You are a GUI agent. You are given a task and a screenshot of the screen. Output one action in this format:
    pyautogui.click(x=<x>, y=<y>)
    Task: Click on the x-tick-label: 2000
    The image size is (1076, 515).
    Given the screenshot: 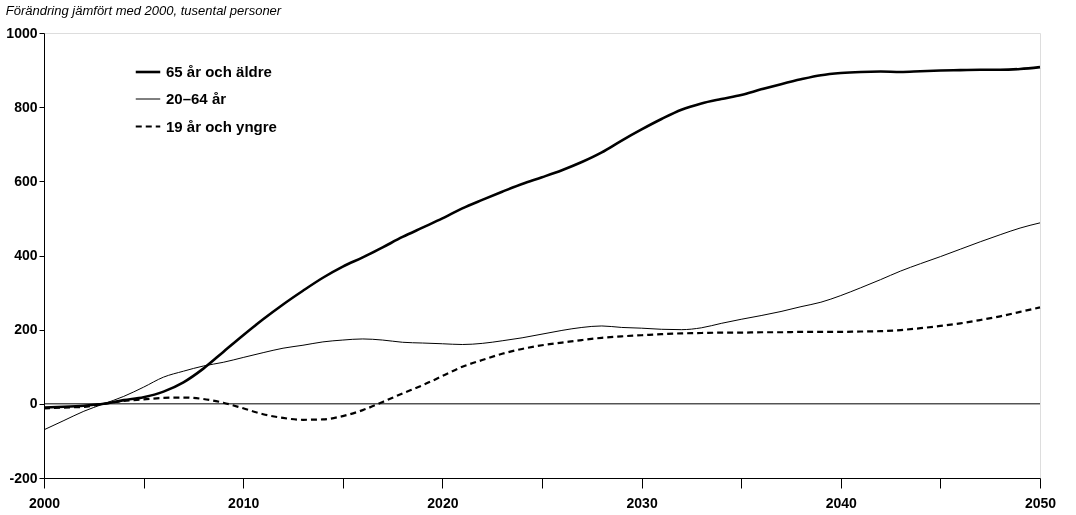 What is the action you would take?
    pyautogui.click(x=44, y=502)
    